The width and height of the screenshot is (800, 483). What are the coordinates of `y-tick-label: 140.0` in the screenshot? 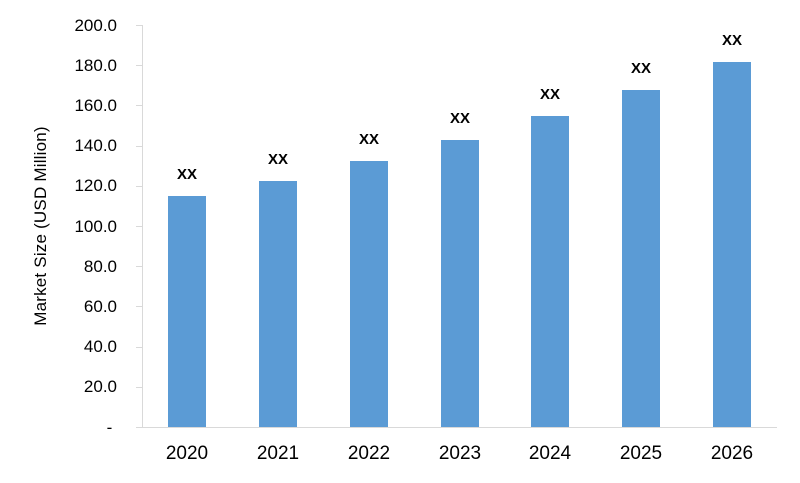 It's located at (95, 145).